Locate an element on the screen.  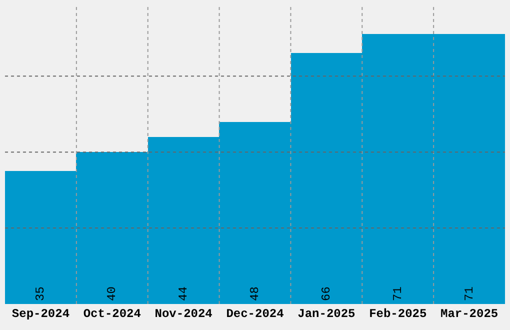
data-label: 40 is located at coordinates (112, 293).